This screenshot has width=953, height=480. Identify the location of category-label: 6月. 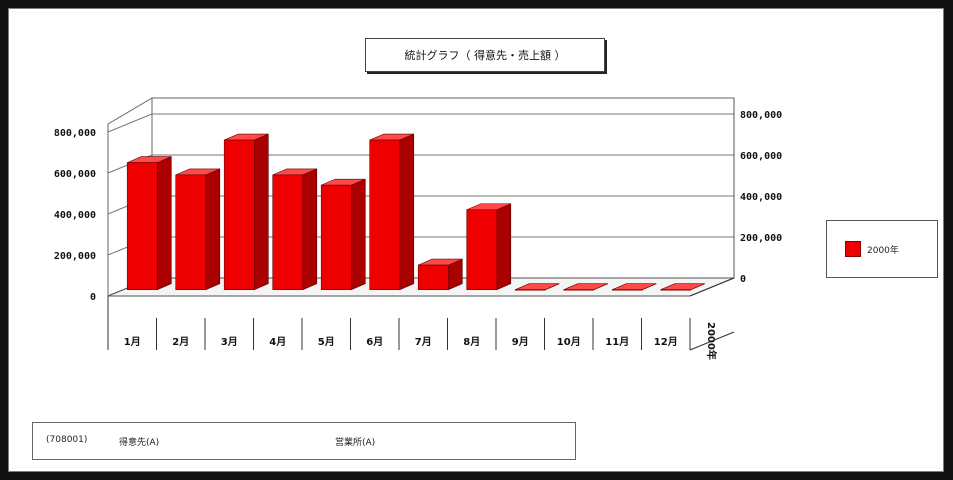
(374, 342).